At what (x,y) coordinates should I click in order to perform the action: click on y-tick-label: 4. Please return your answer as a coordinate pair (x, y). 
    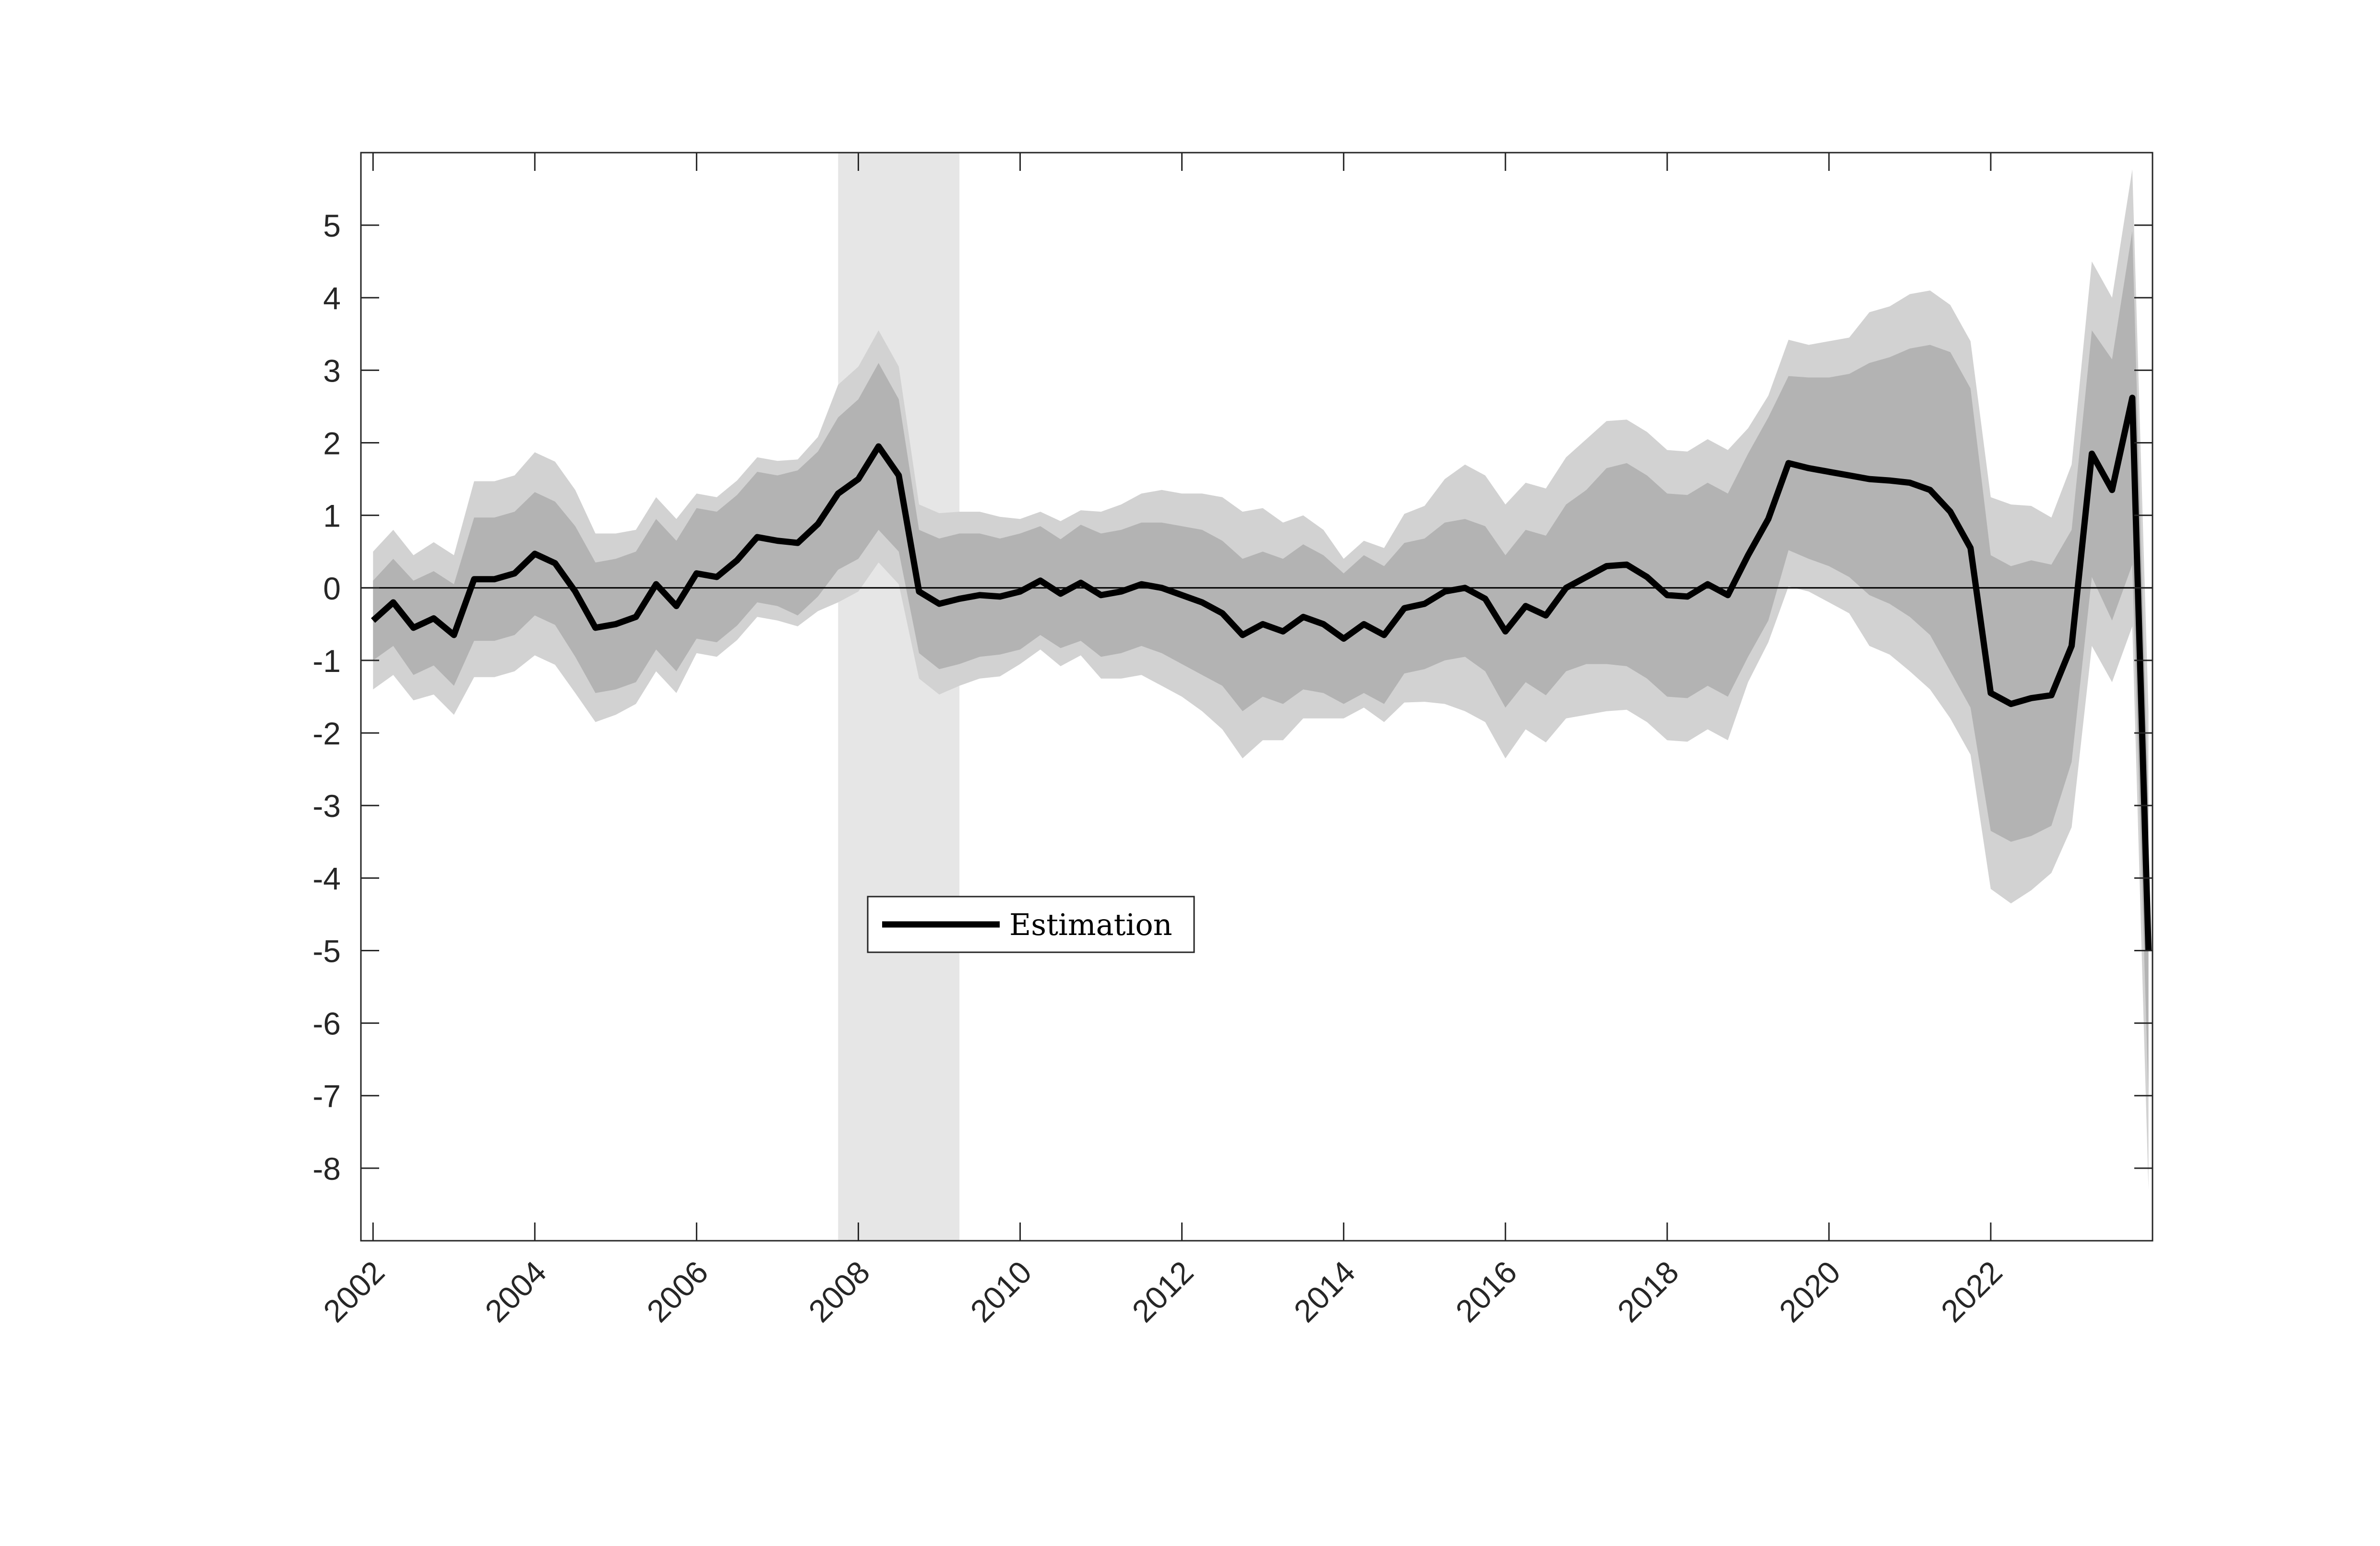
    Looking at the image, I should click on (332, 298).